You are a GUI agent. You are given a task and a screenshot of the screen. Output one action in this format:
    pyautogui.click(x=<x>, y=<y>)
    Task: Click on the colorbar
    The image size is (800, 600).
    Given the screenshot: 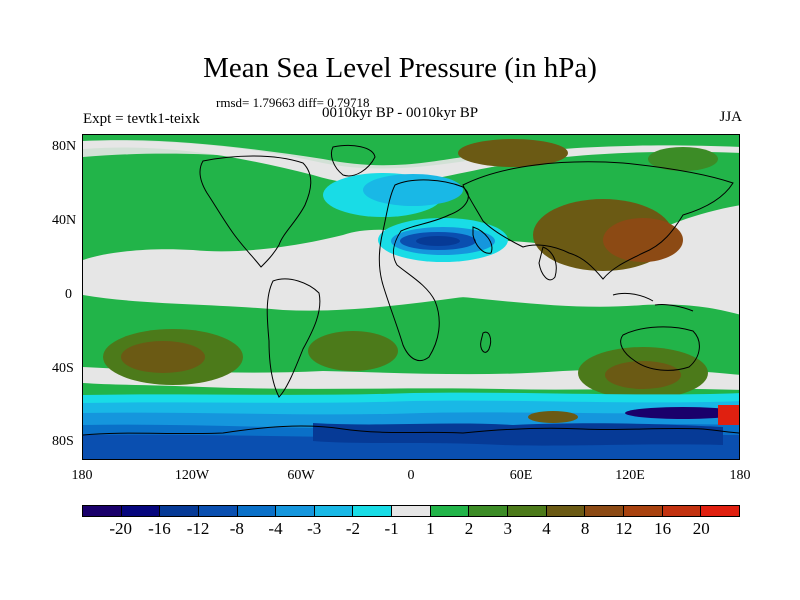 What is the action you would take?
    pyautogui.click(x=411, y=511)
    